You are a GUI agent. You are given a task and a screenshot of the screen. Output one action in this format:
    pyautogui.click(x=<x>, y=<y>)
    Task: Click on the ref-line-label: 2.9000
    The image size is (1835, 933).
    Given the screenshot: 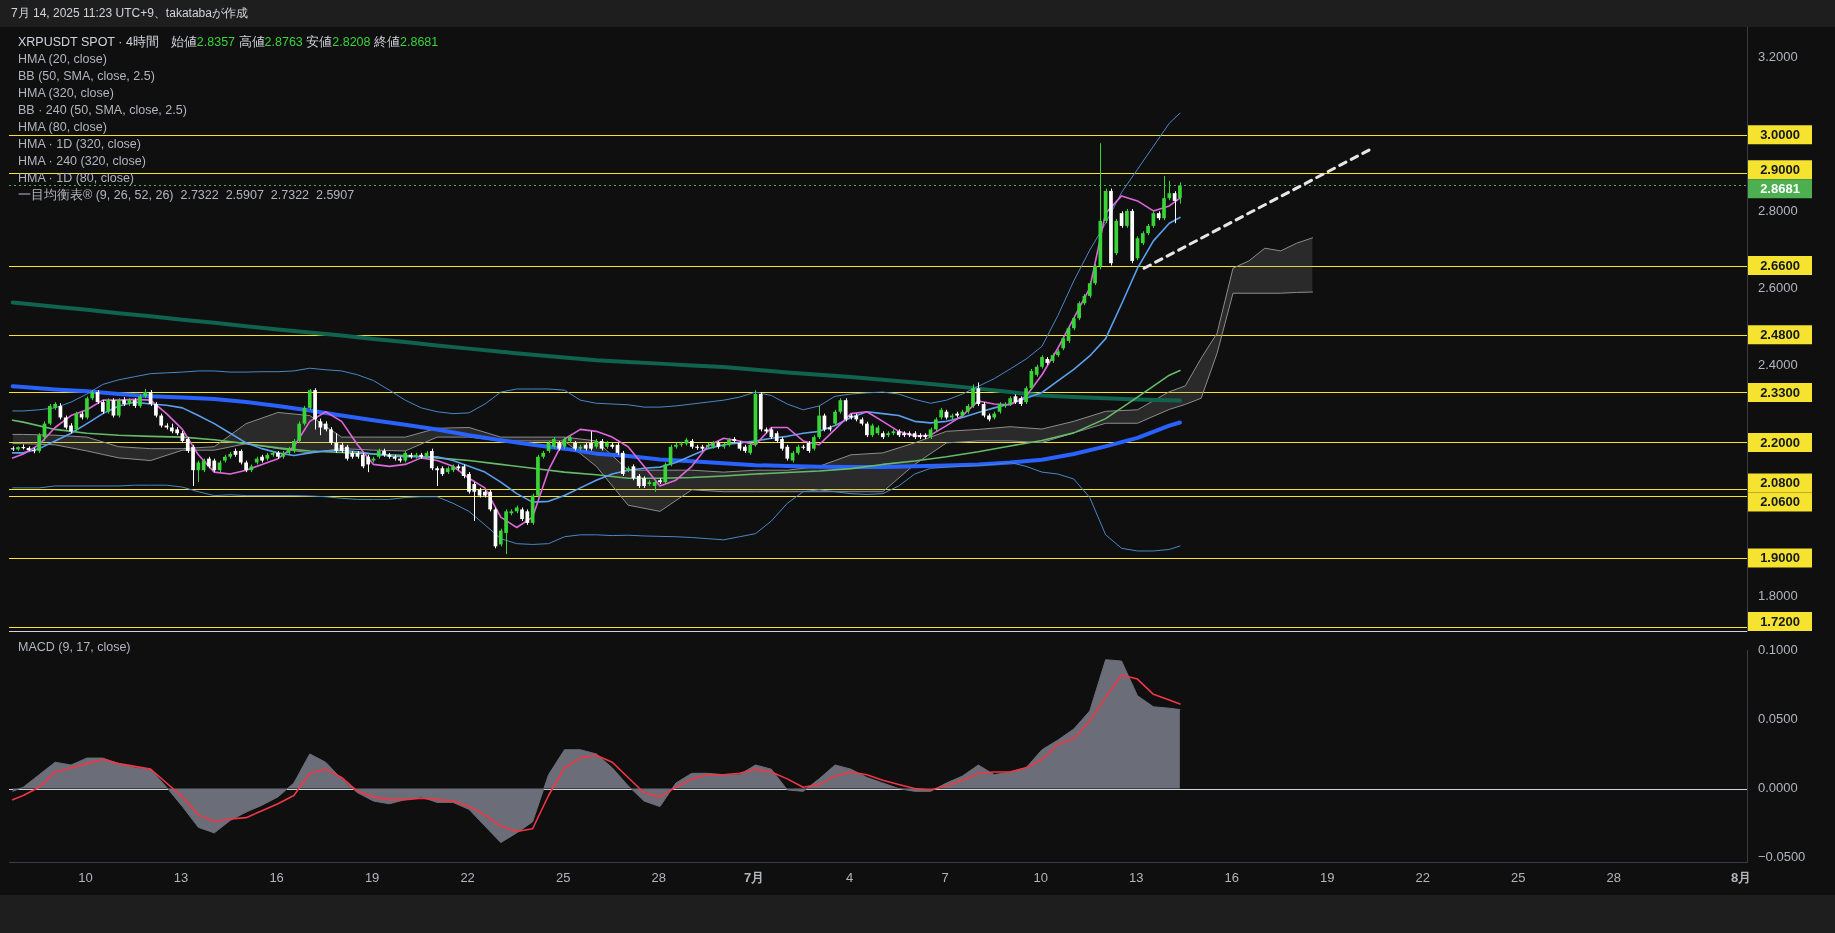 What is the action you would take?
    pyautogui.click(x=1780, y=169)
    